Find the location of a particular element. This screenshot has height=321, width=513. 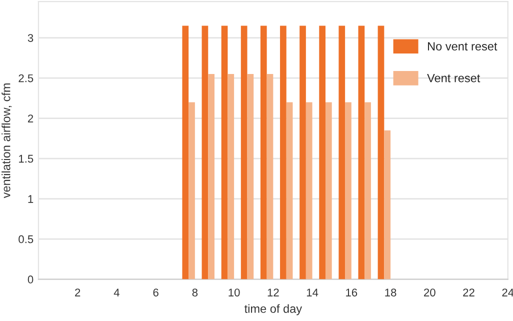

y-tick-label: 0.5 is located at coordinates (26, 239).